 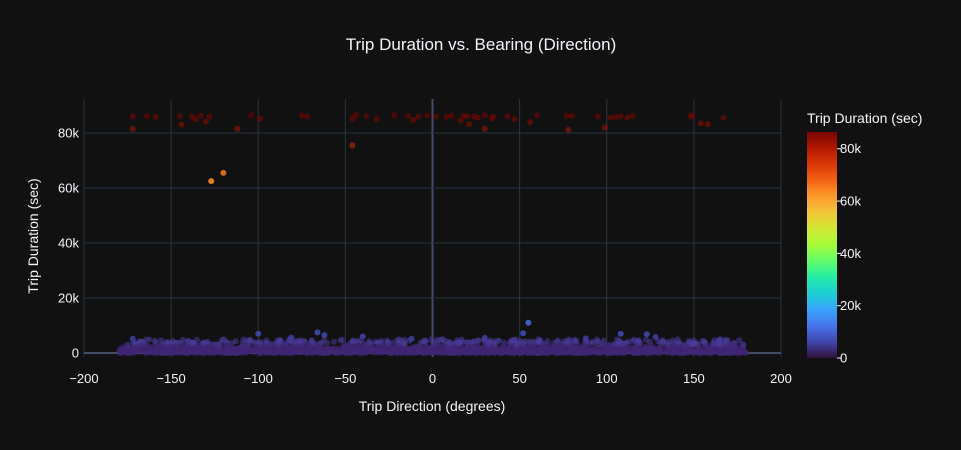 What do you see at coordinates (864, 238) in the screenshot?
I see `colorbar: Trip Duration (sec) 0 20k 40k 60k 80k` at bounding box center [864, 238].